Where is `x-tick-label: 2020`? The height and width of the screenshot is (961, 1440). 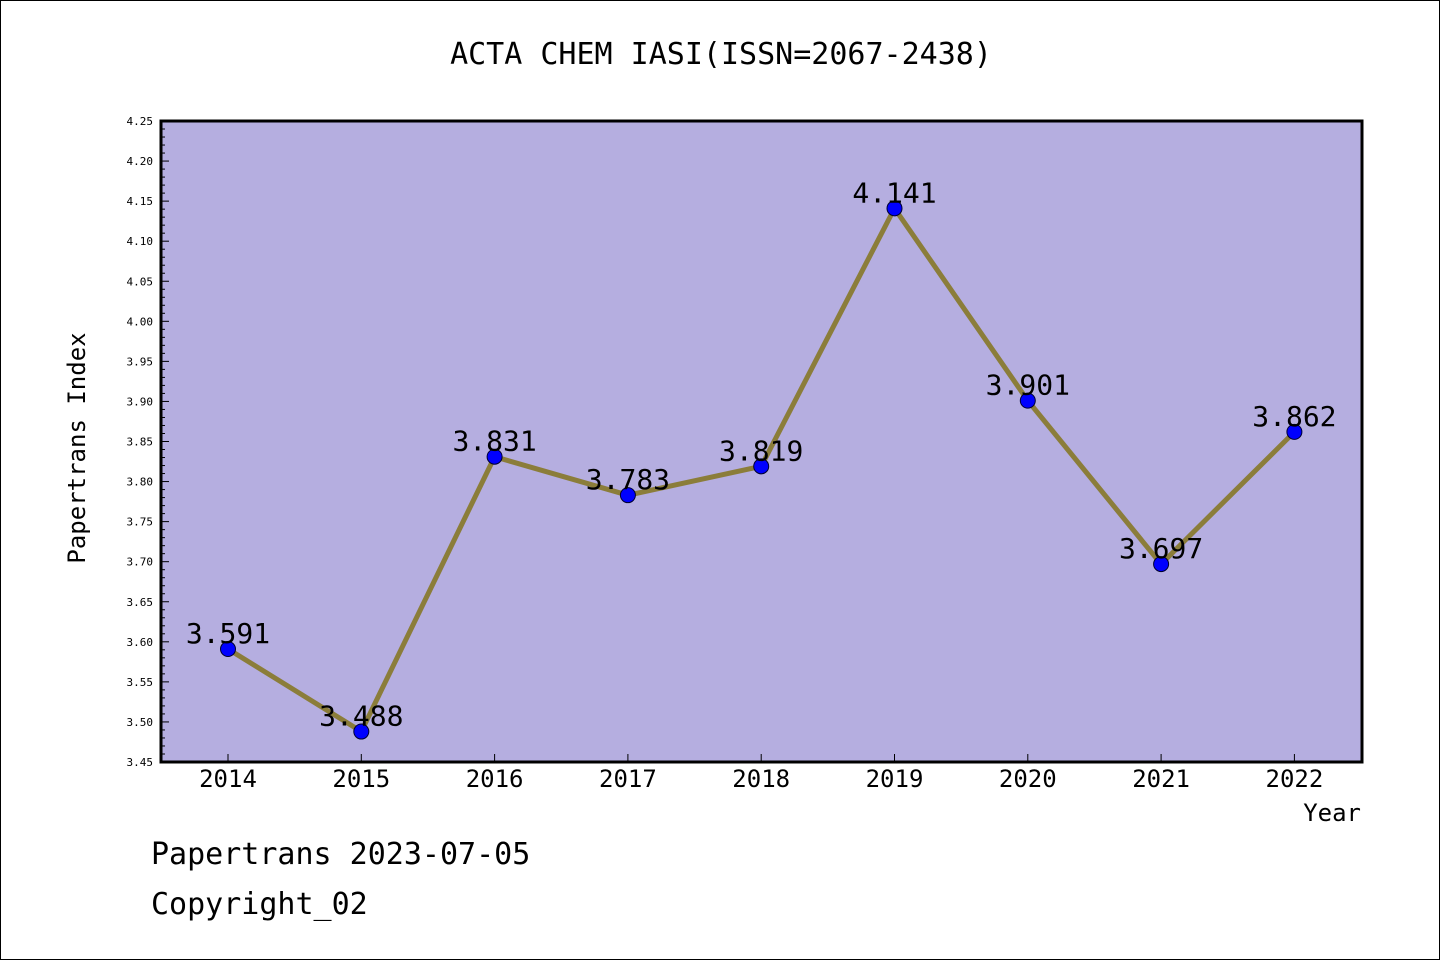 x-tick-label: 2020 is located at coordinates (1028, 779).